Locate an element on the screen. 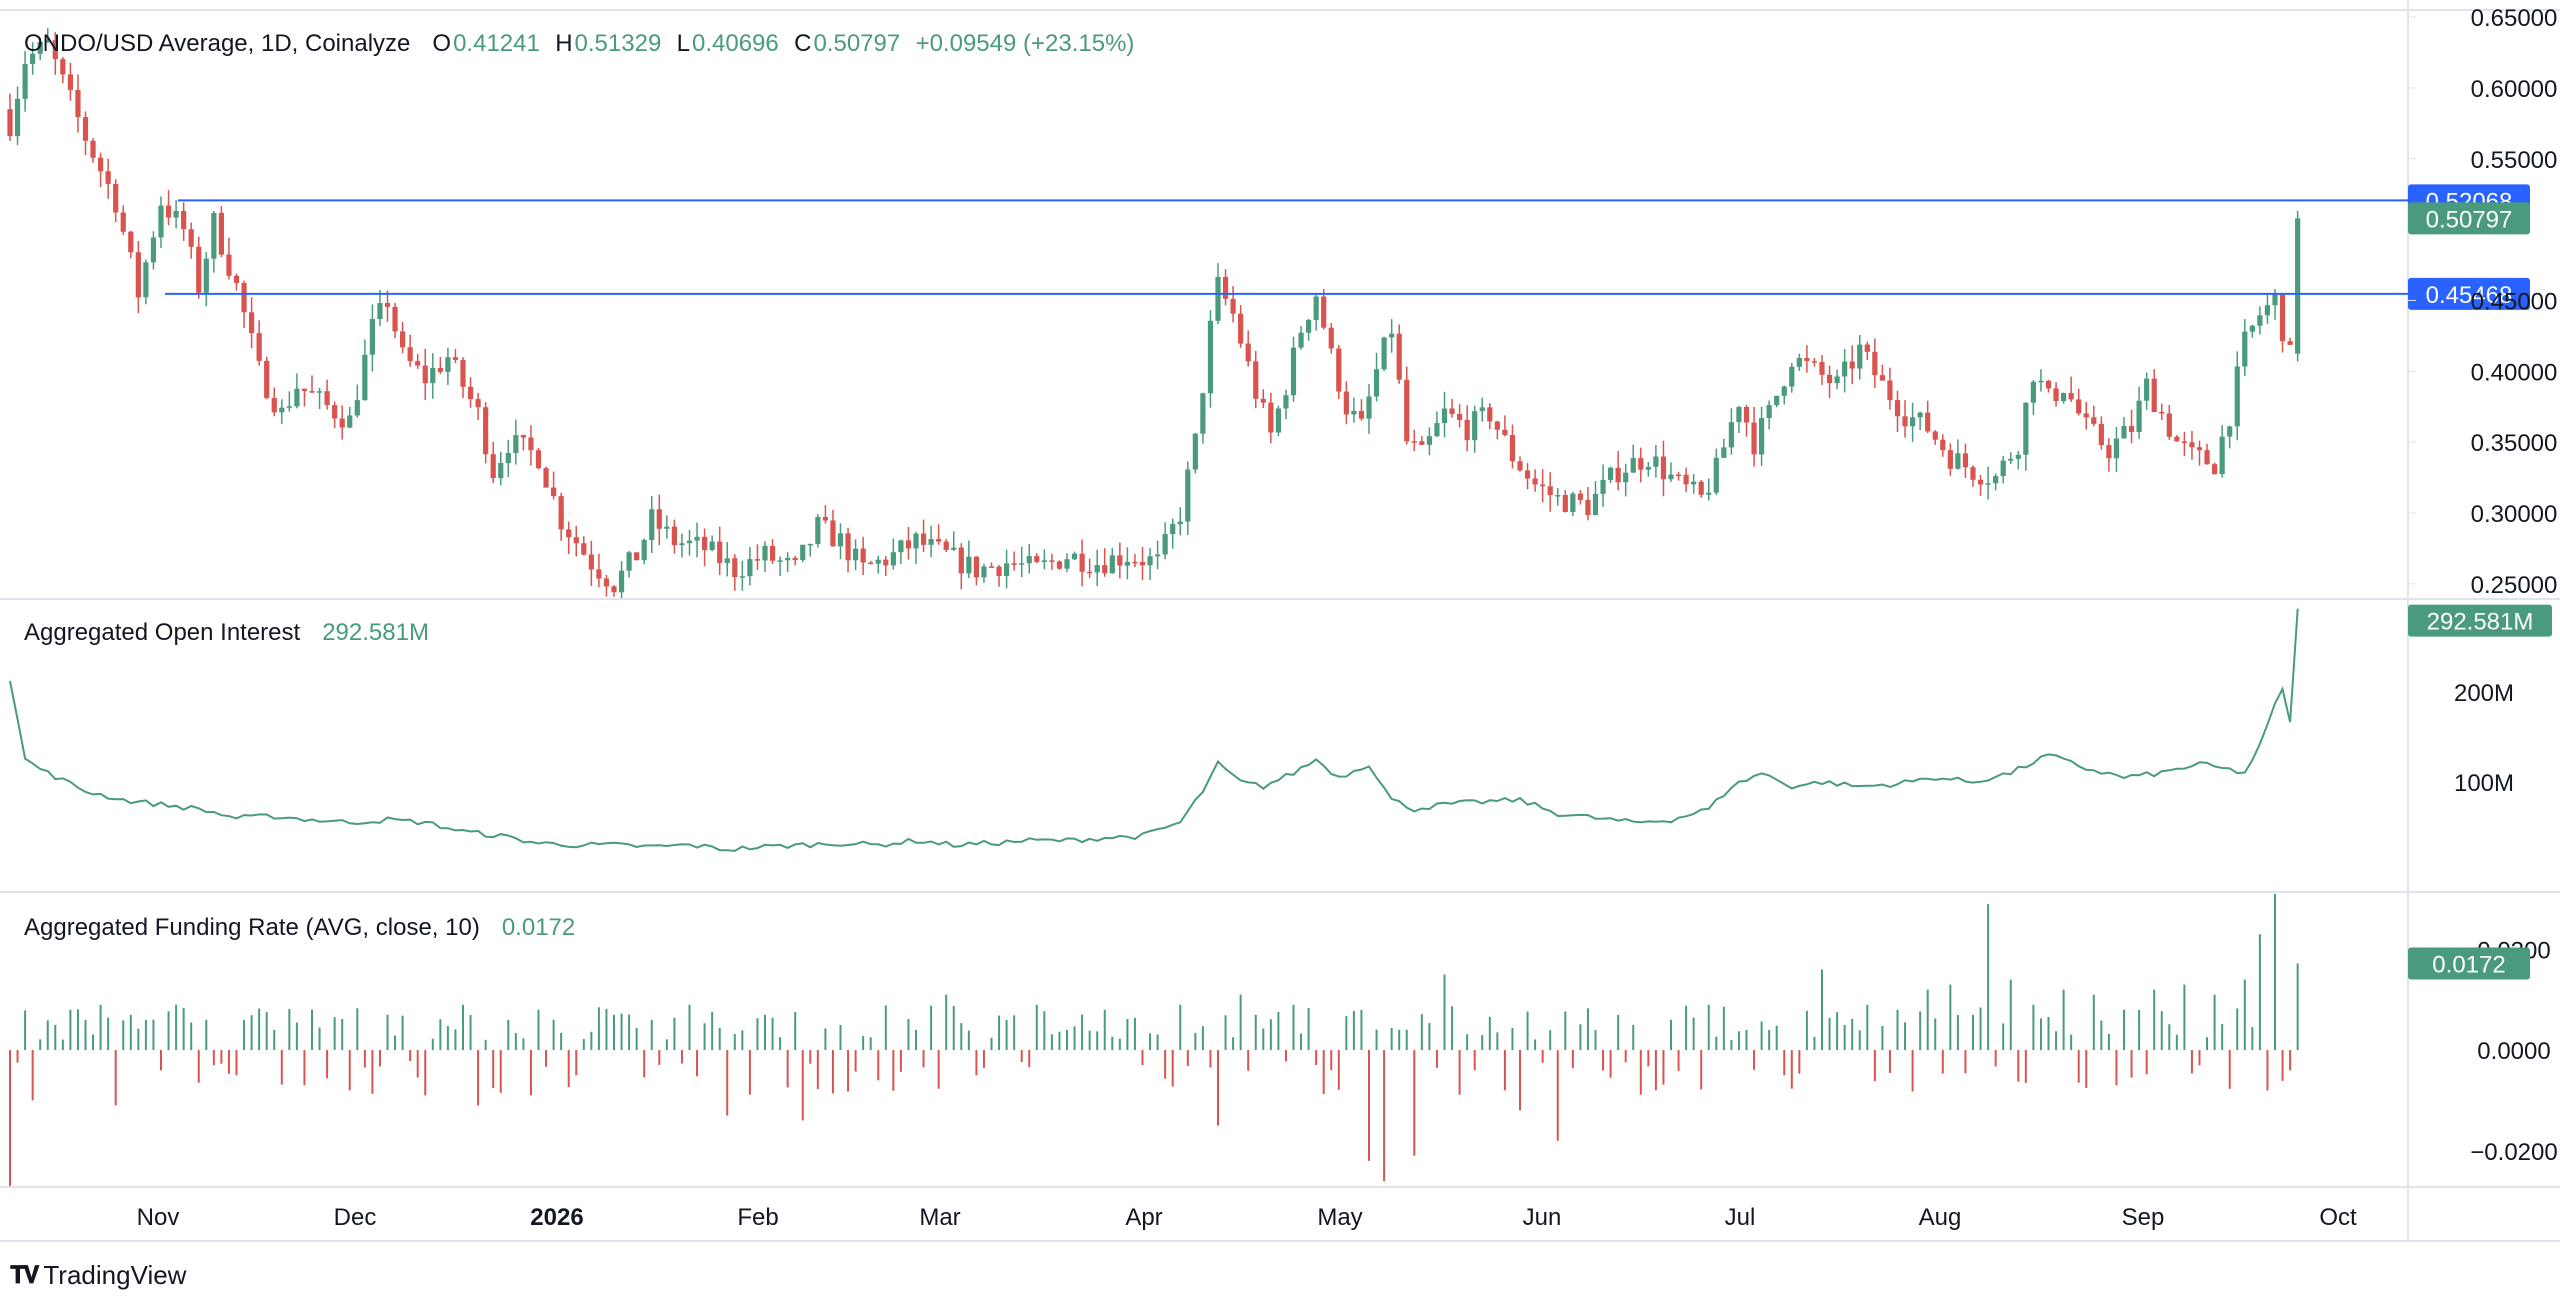  time-tick-label: Mar is located at coordinates (939, 1217).